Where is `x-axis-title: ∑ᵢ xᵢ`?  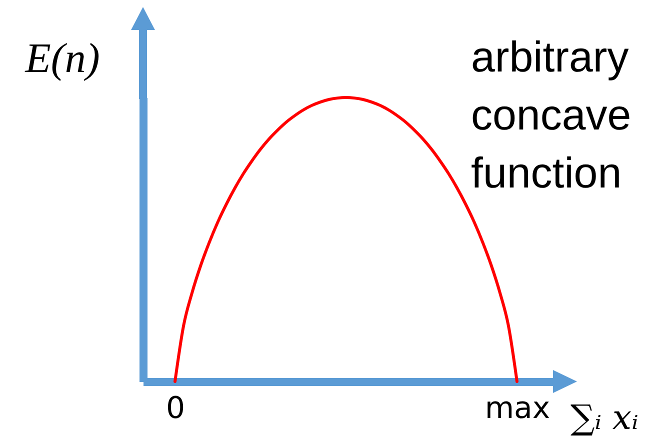 x-axis-title: ∑ᵢ xᵢ is located at coordinates (604, 418).